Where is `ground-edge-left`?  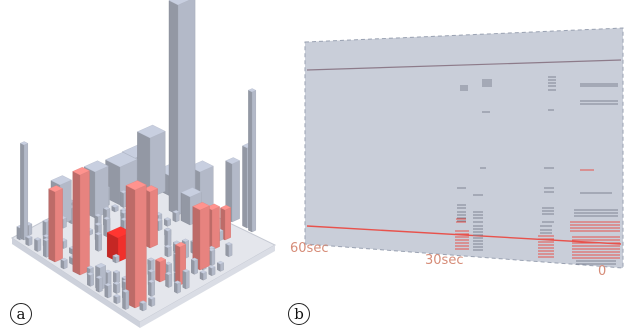 ground-edge-left is located at coordinates (76, 283).